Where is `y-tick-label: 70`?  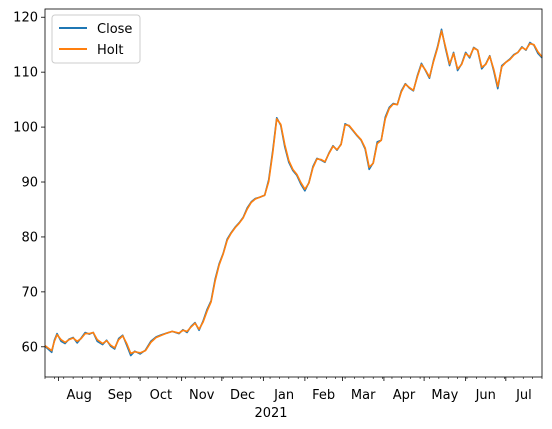 y-tick-label: 70 is located at coordinates (29, 292).